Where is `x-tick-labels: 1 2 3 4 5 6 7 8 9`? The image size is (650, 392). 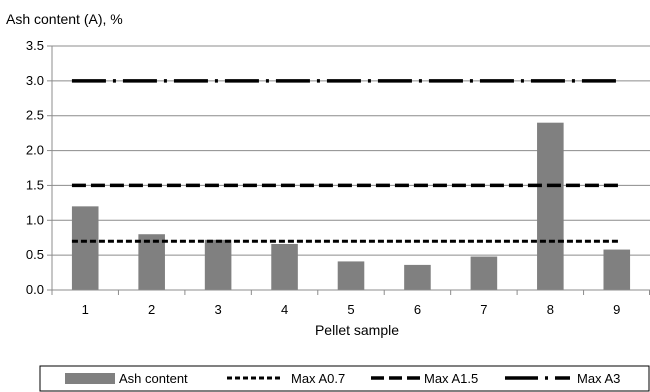
x-tick-labels: 1 2 3 4 5 6 7 8 9 is located at coordinates (351, 309).